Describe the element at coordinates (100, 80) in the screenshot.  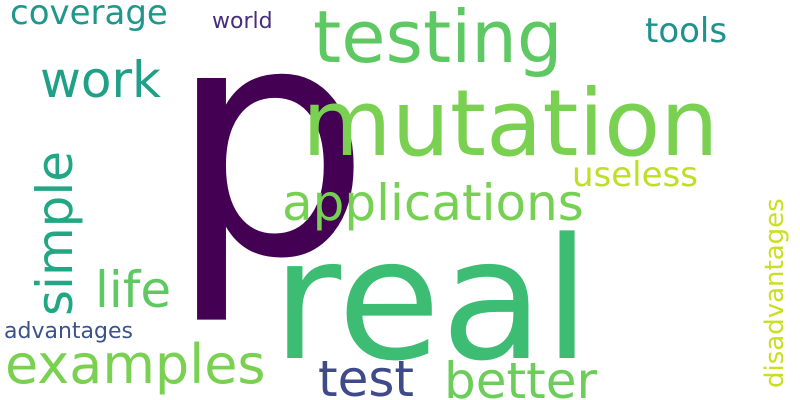
I see `word-work: work` at that location.